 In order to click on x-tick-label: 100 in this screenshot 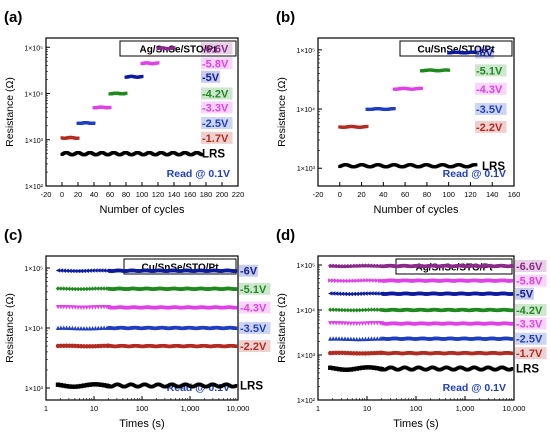, I will do `click(416, 408)`.